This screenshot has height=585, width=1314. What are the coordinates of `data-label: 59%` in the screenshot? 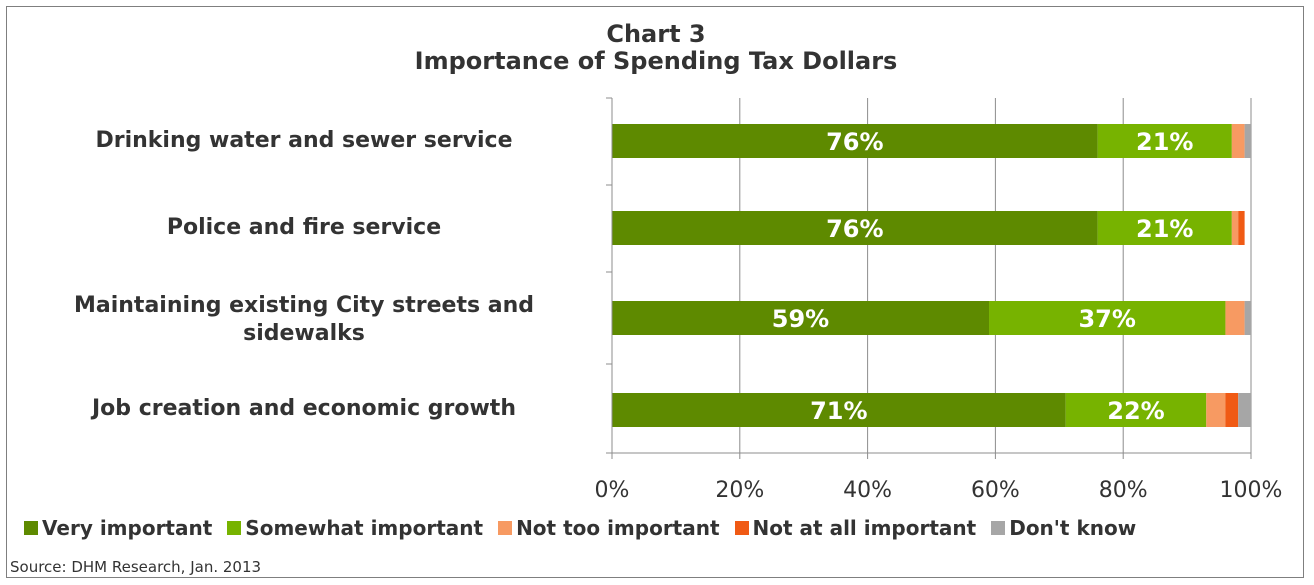 It's located at (800, 319).